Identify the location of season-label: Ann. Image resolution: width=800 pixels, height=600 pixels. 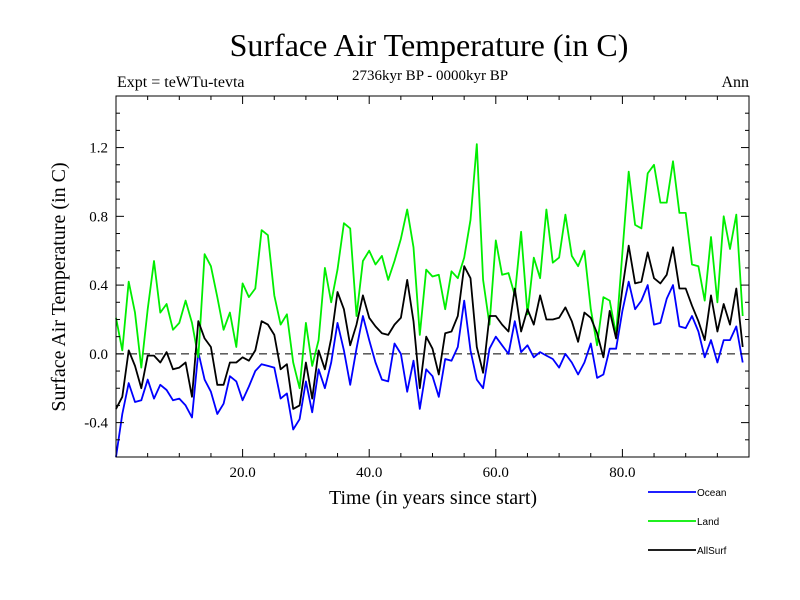
(735, 82).